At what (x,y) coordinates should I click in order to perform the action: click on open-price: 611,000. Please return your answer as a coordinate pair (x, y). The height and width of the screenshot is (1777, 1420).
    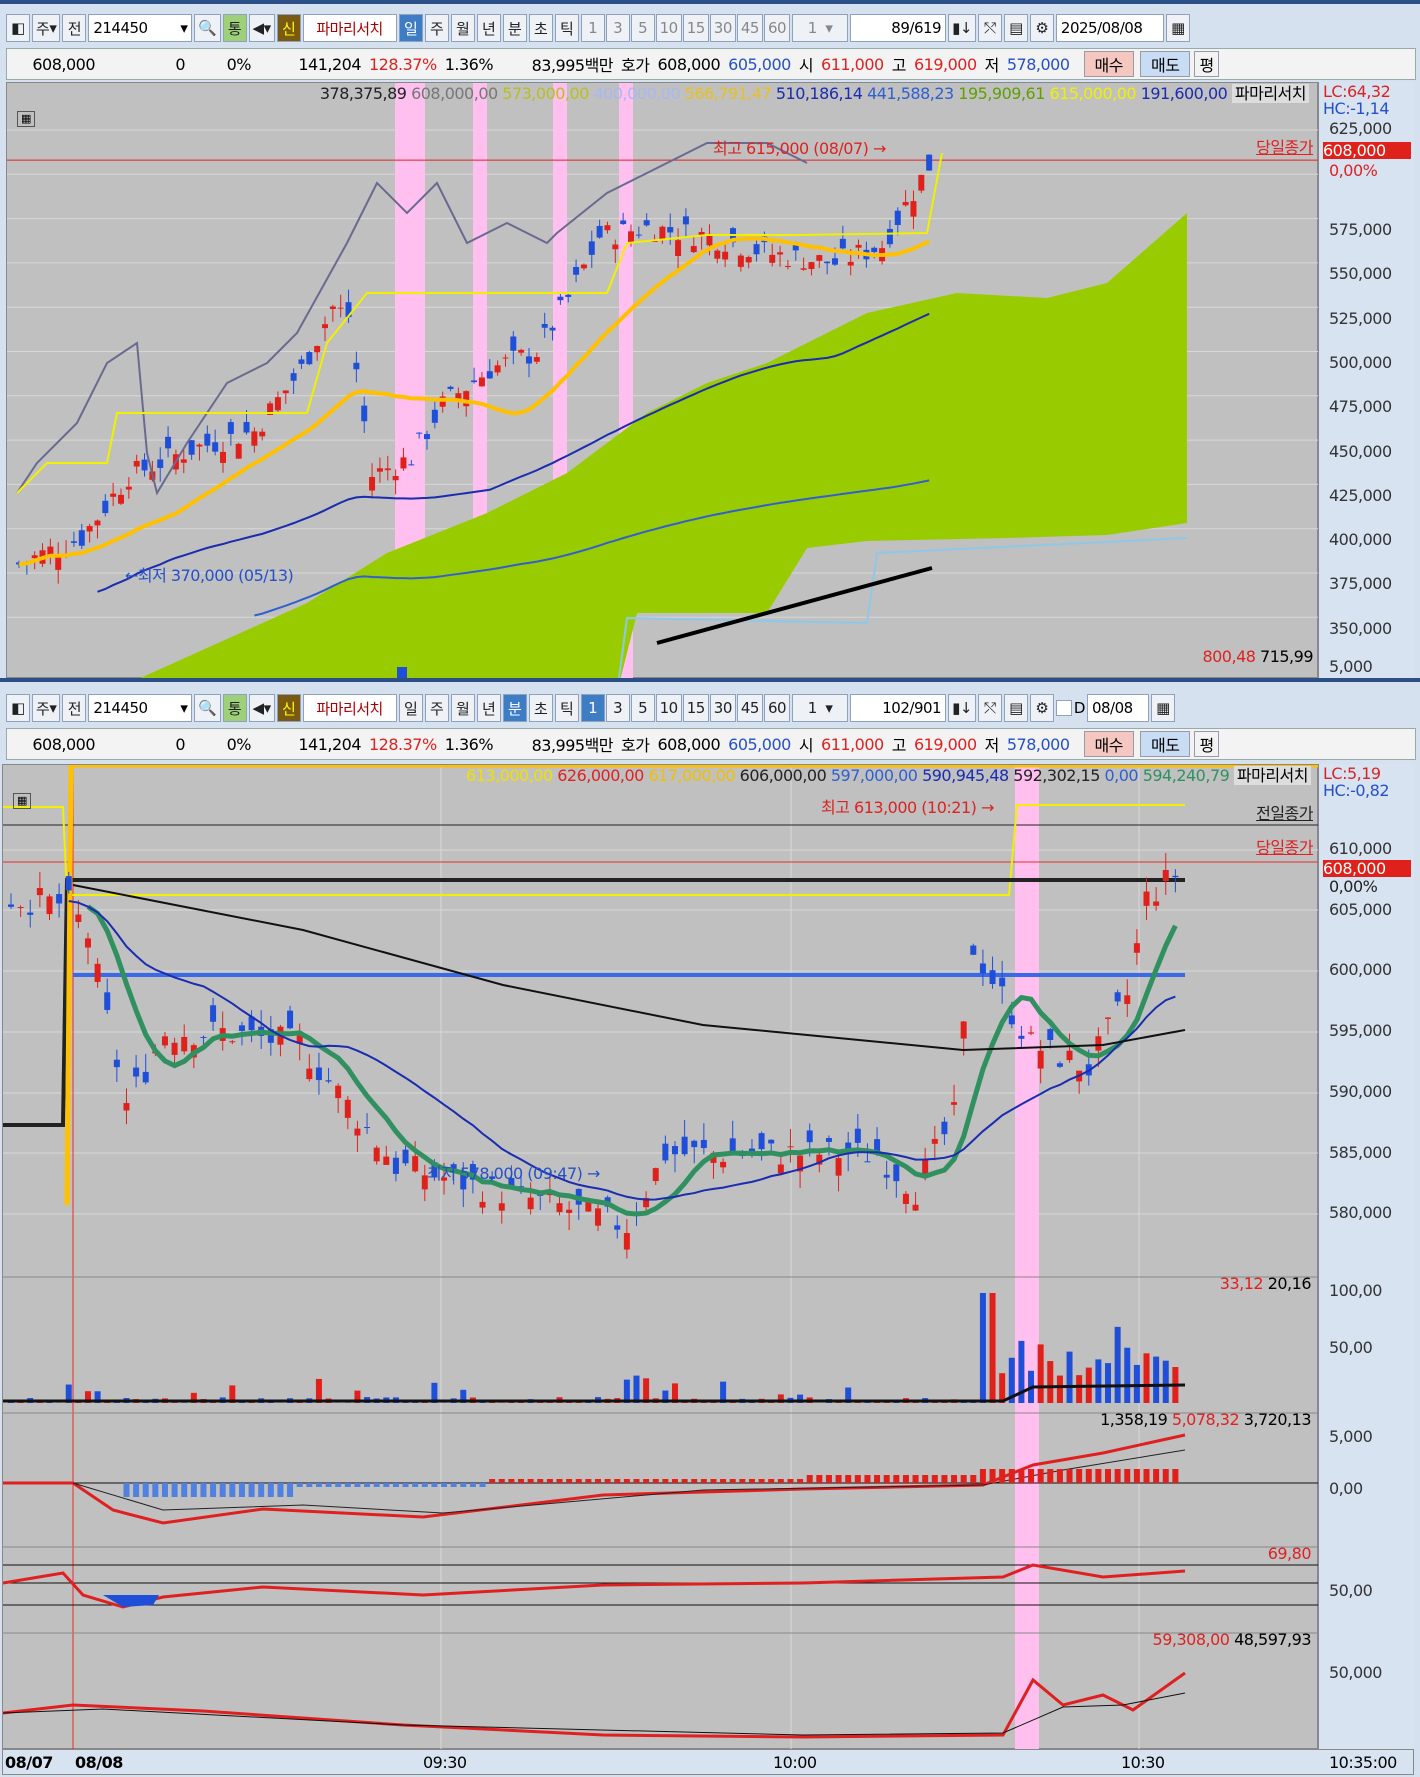
    Looking at the image, I should click on (852, 744).